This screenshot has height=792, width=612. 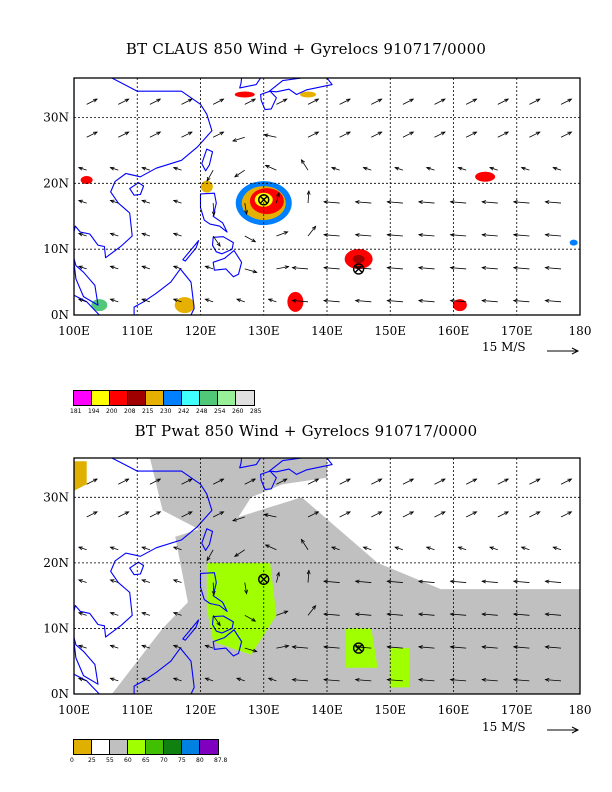 What do you see at coordinates (327, 331) in the screenshot?
I see `lon-label: 140E` at bounding box center [327, 331].